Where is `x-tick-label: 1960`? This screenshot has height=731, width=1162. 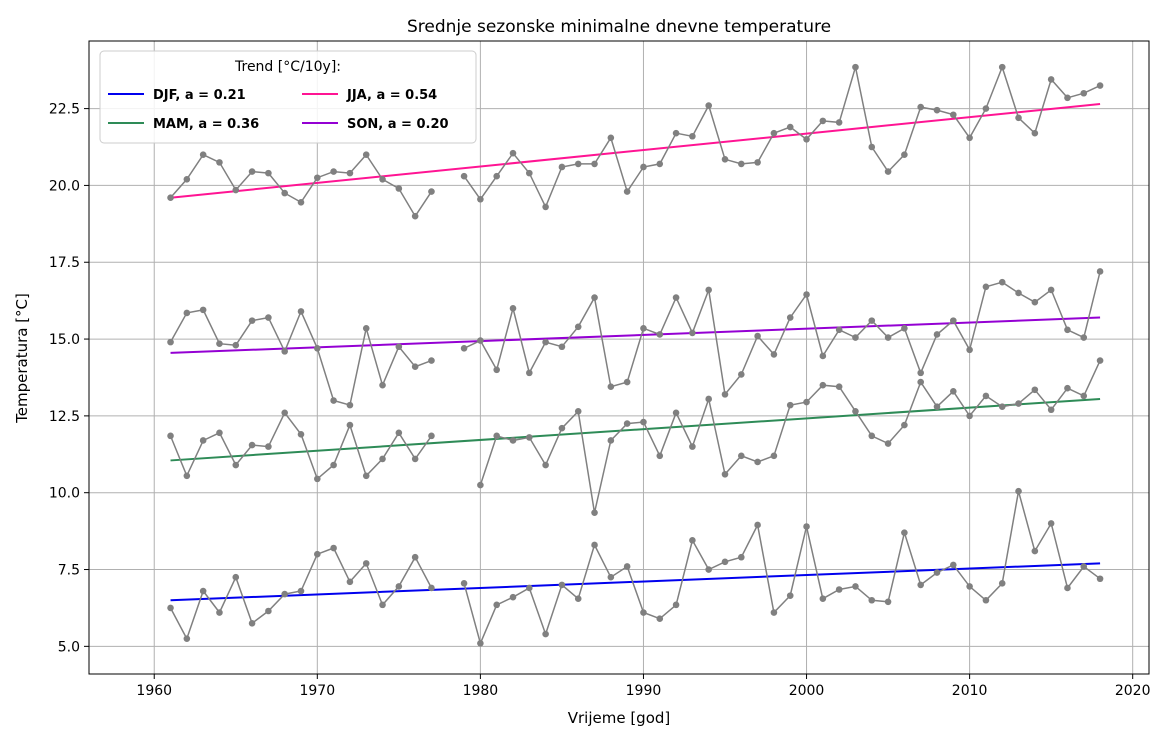
x-tick-label: 1960 is located at coordinates (154, 691).